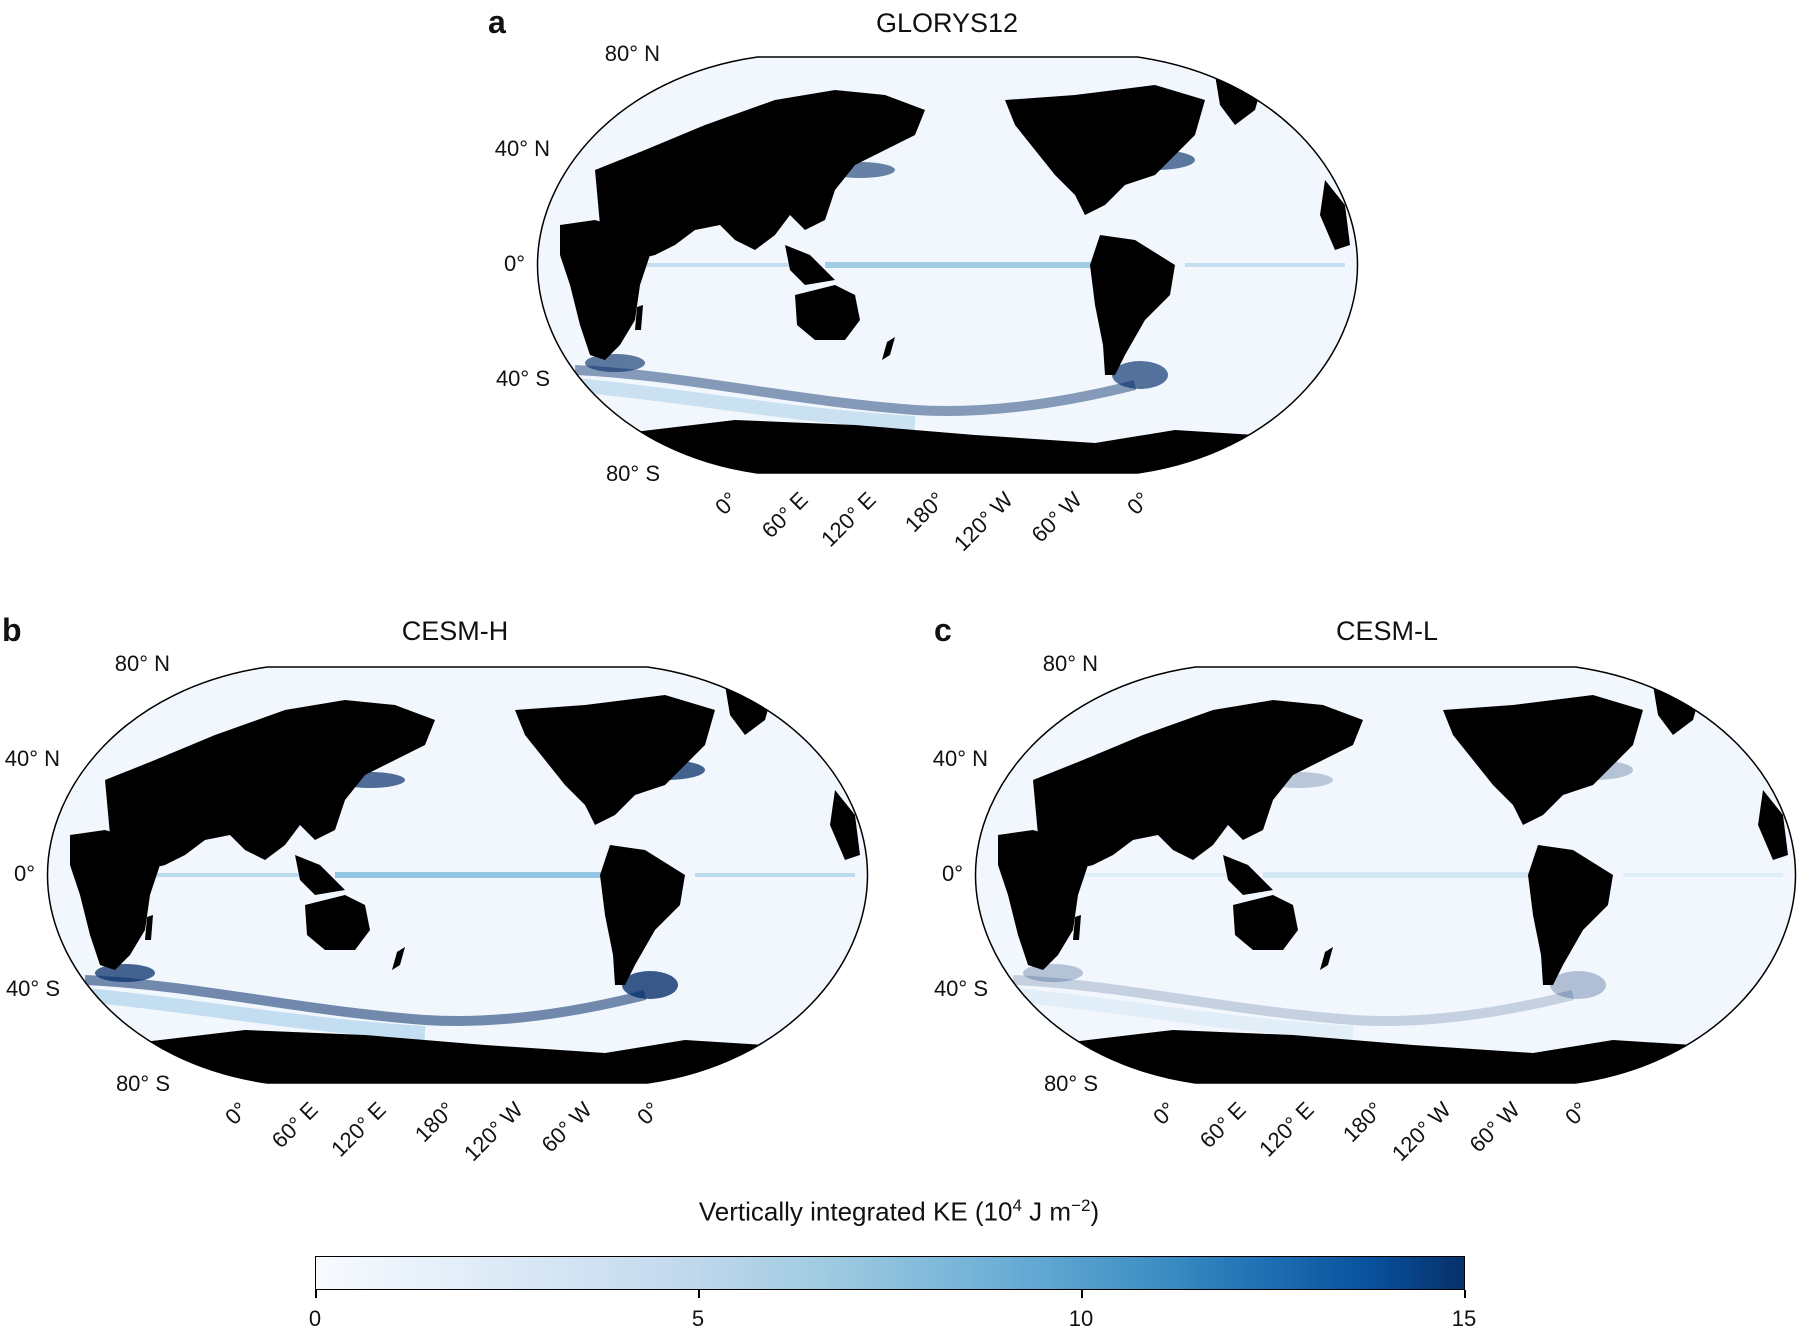 This screenshot has height=1336, width=1798. What do you see at coordinates (12, 630) in the screenshot?
I see `panel-b-letter: b` at bounding box center [12, 630].